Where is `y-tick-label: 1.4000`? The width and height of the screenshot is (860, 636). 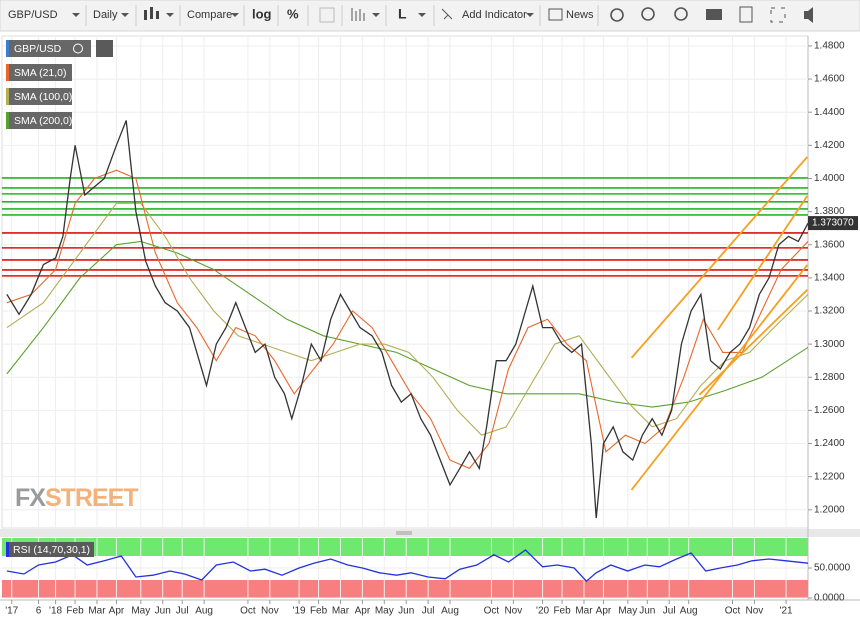
y-tick-label: 1.4000 is located at coordinates (829, 178).